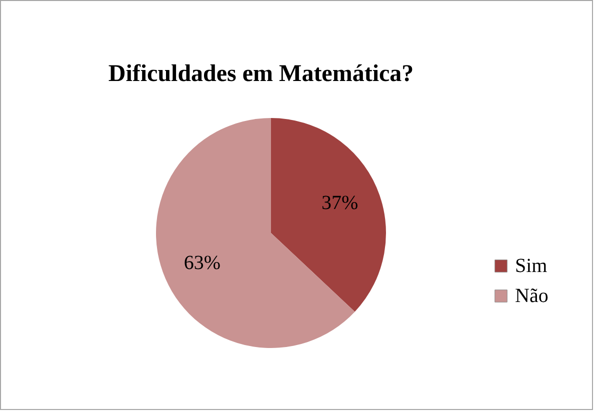 The image size is (595, 412). I want to click on pie-slice, so click(328, 215).